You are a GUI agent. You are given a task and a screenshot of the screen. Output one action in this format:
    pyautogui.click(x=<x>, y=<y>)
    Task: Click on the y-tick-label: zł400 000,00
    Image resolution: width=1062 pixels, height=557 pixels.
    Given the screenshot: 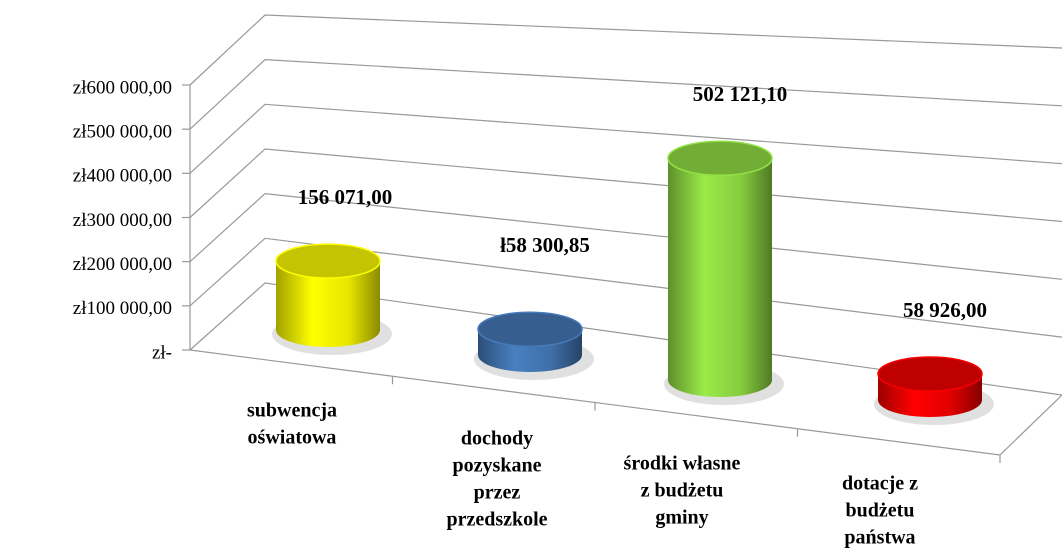 What is the action you would take?
    pyautogui.click(x=122, y=176)
    